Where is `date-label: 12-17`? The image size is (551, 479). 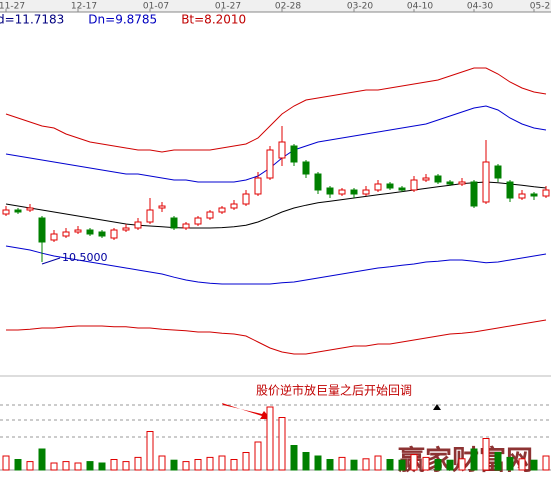 date-label: 12-17 is located at coordinates (84, 7).